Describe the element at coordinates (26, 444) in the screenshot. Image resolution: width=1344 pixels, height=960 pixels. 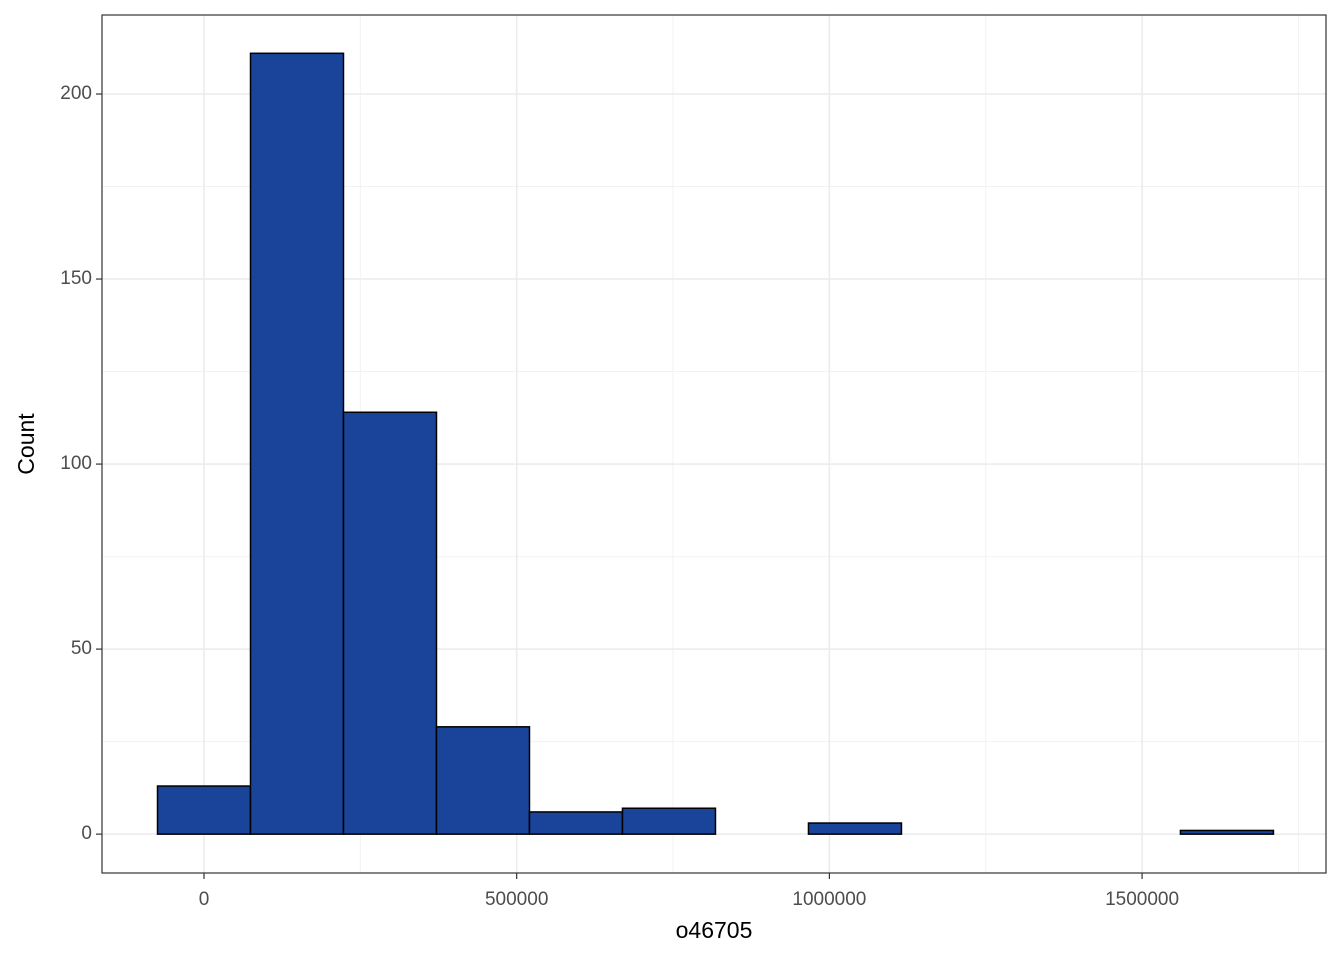
I see `y-axis-title: Count` at that location.